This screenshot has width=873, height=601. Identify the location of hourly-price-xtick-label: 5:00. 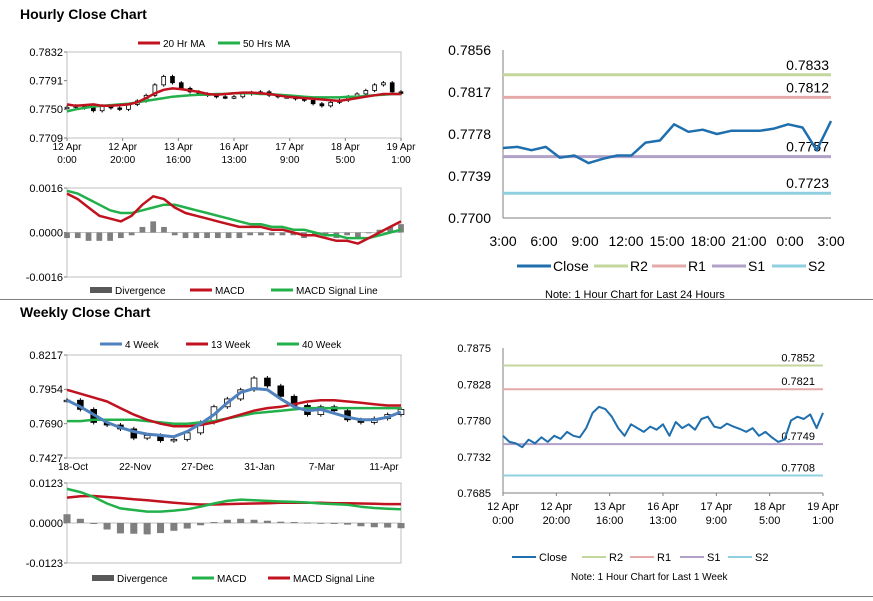
(346, 160).